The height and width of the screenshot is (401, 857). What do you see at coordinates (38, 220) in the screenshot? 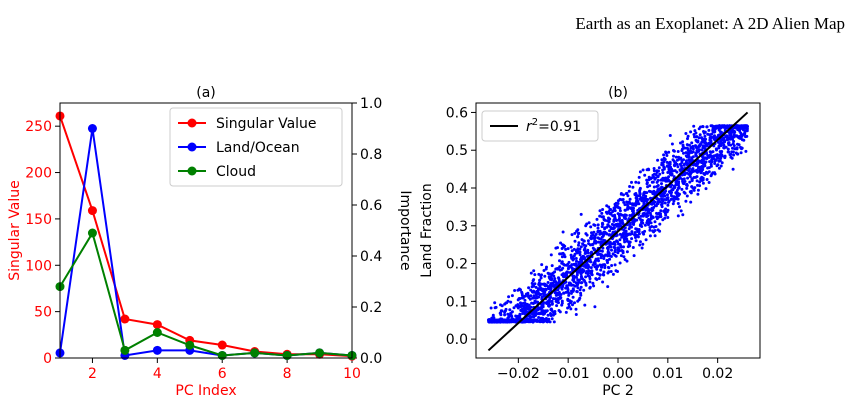
I see `chart-a-ytick-label: 150` at bounding box center [38, 220].